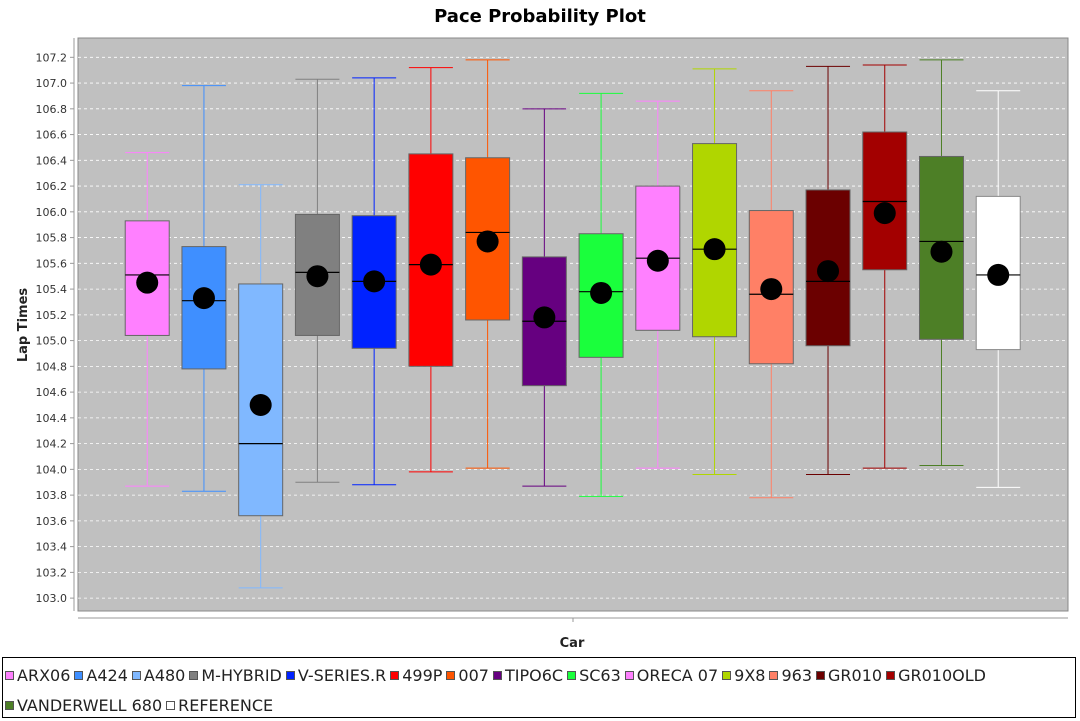 The width and height of the screenshot is (1080, 721). I want to click on legend-item: VANDERWELL 680, so click(83, 706).